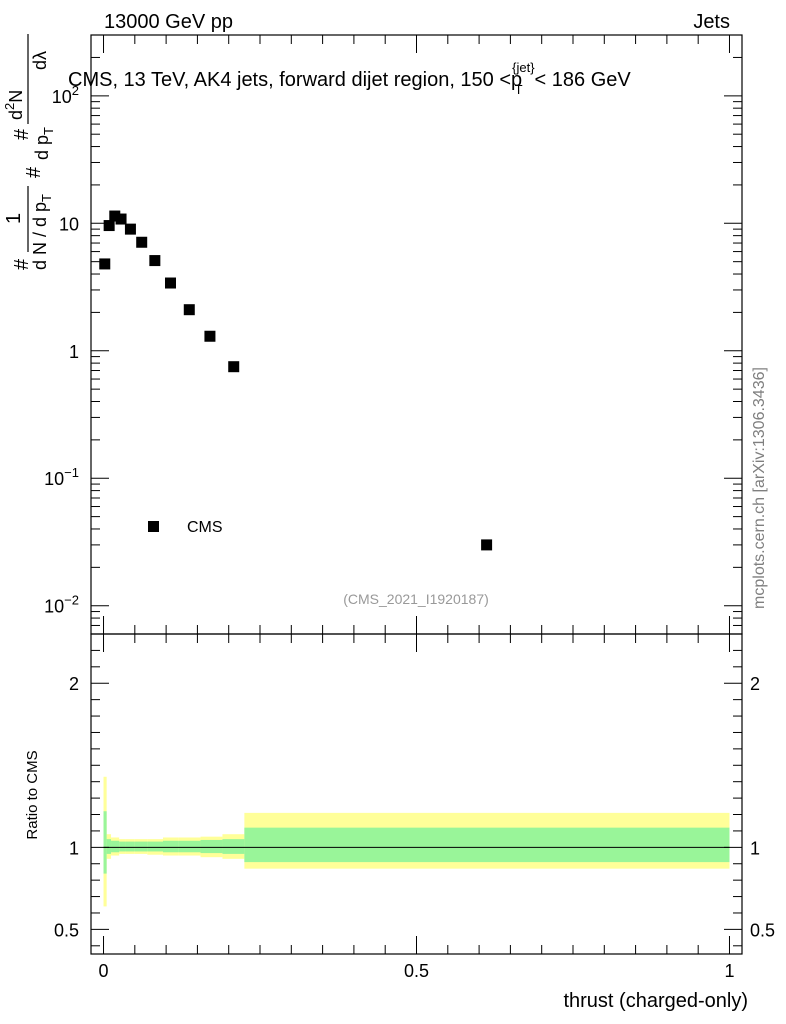 The height and width of the screenshot is (1024, 786). I want to click on legend-label: CMS, so click(205, 527).